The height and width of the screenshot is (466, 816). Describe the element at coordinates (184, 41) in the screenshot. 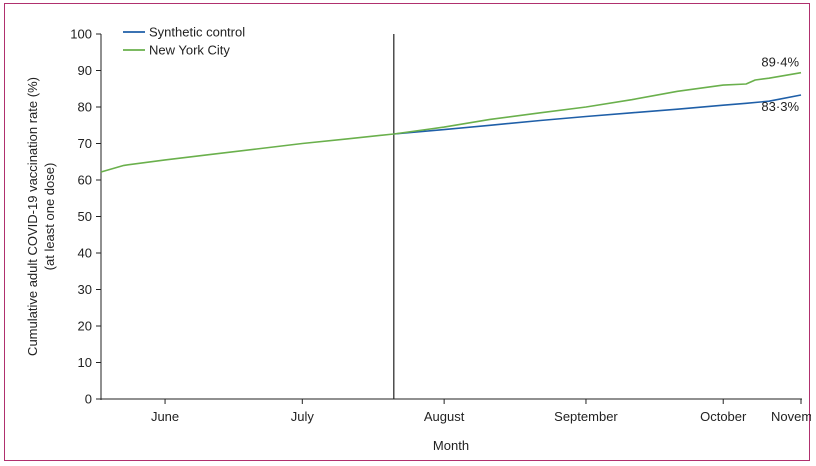

I see `legend: Synthetic control New York City` at that location.